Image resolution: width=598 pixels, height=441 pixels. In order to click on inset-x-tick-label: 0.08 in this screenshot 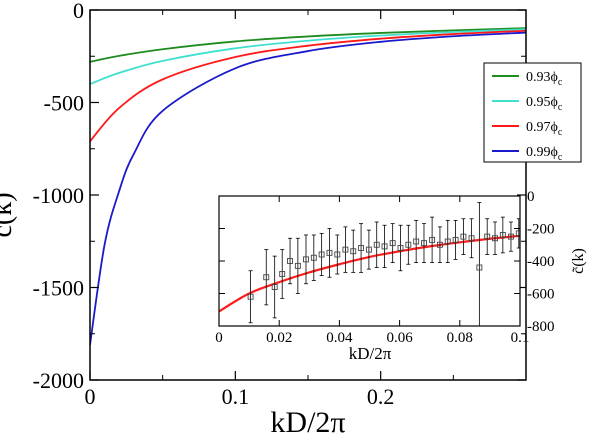, I will do `click(460, 338)`.